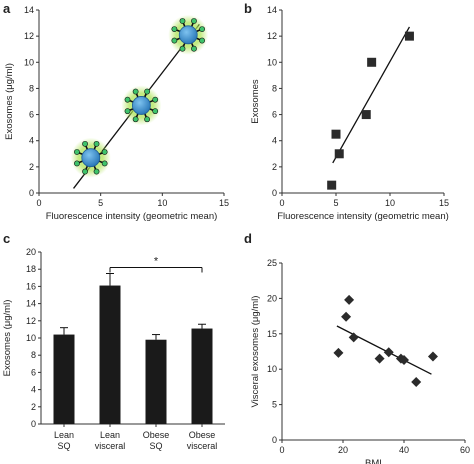 This screenshot has width=474, height=464. Describe the element at coordinates (7, 8) in the screenshot. I see `panel-a-letter: a` at that location.